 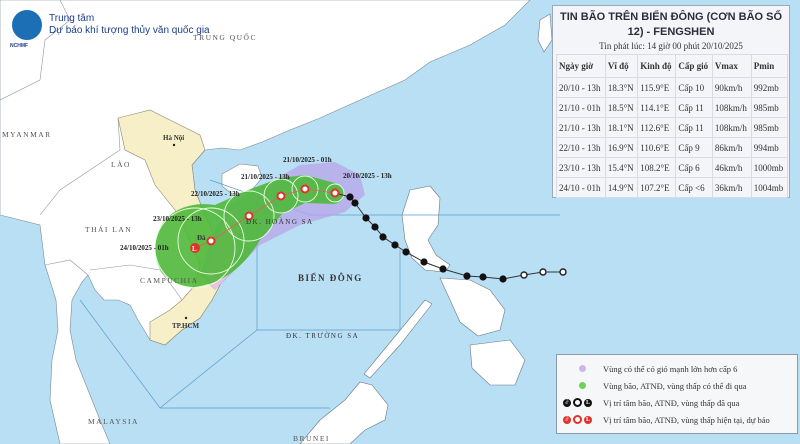 What do you see at coordinates (307, 160) in the screenshot?
I see `time-label: 21/10/2025 - 01h` at bounding box center [307, 160].